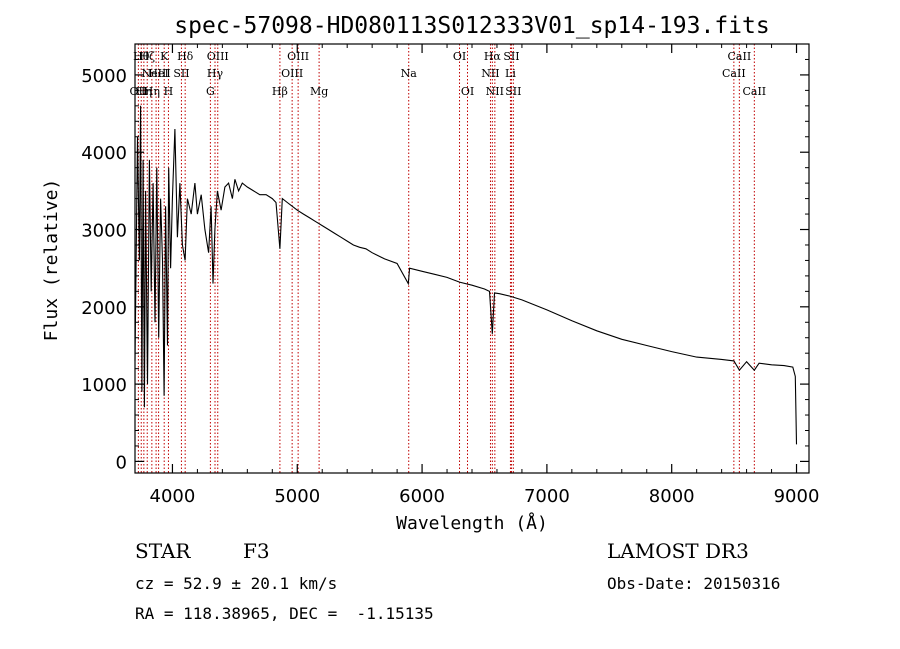 The image size is (900, 649). Describe the element at coordinates (292, 73) in the screenshot. I see `line-label-15: OIII` at that location.